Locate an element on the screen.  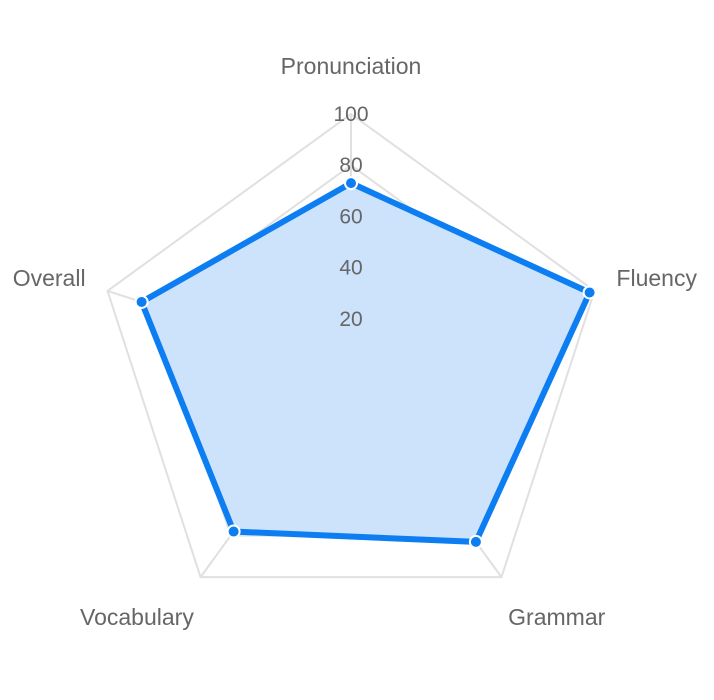
data-point-grammar is located at coordinates (475, 541).